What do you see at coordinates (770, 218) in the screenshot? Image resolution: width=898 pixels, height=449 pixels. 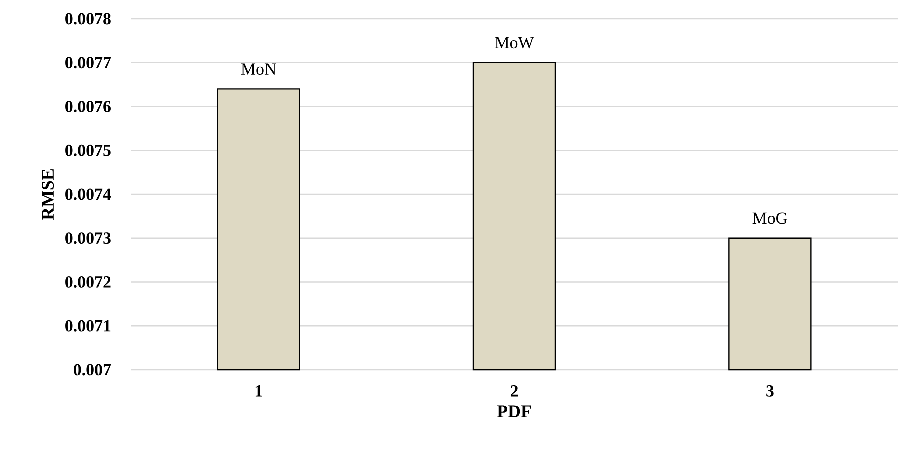 I see `data-label: MoG` at bounding box center [770, 218].